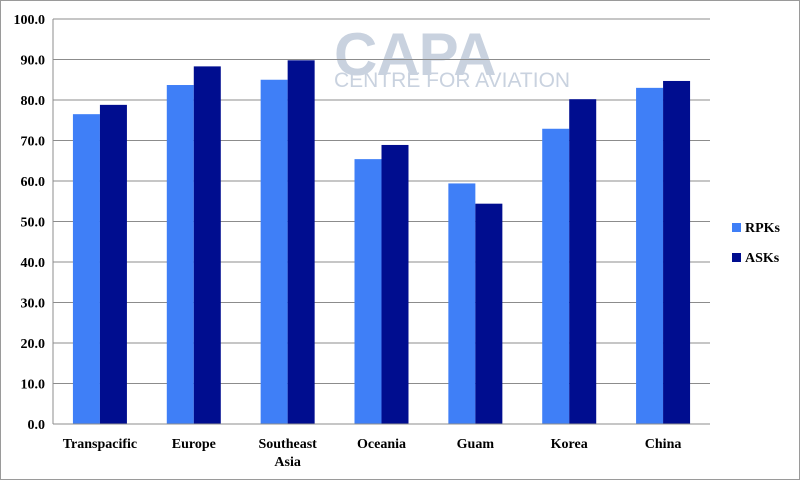  I want to click on bar-asks-southeast-asia, so click(301, 242).